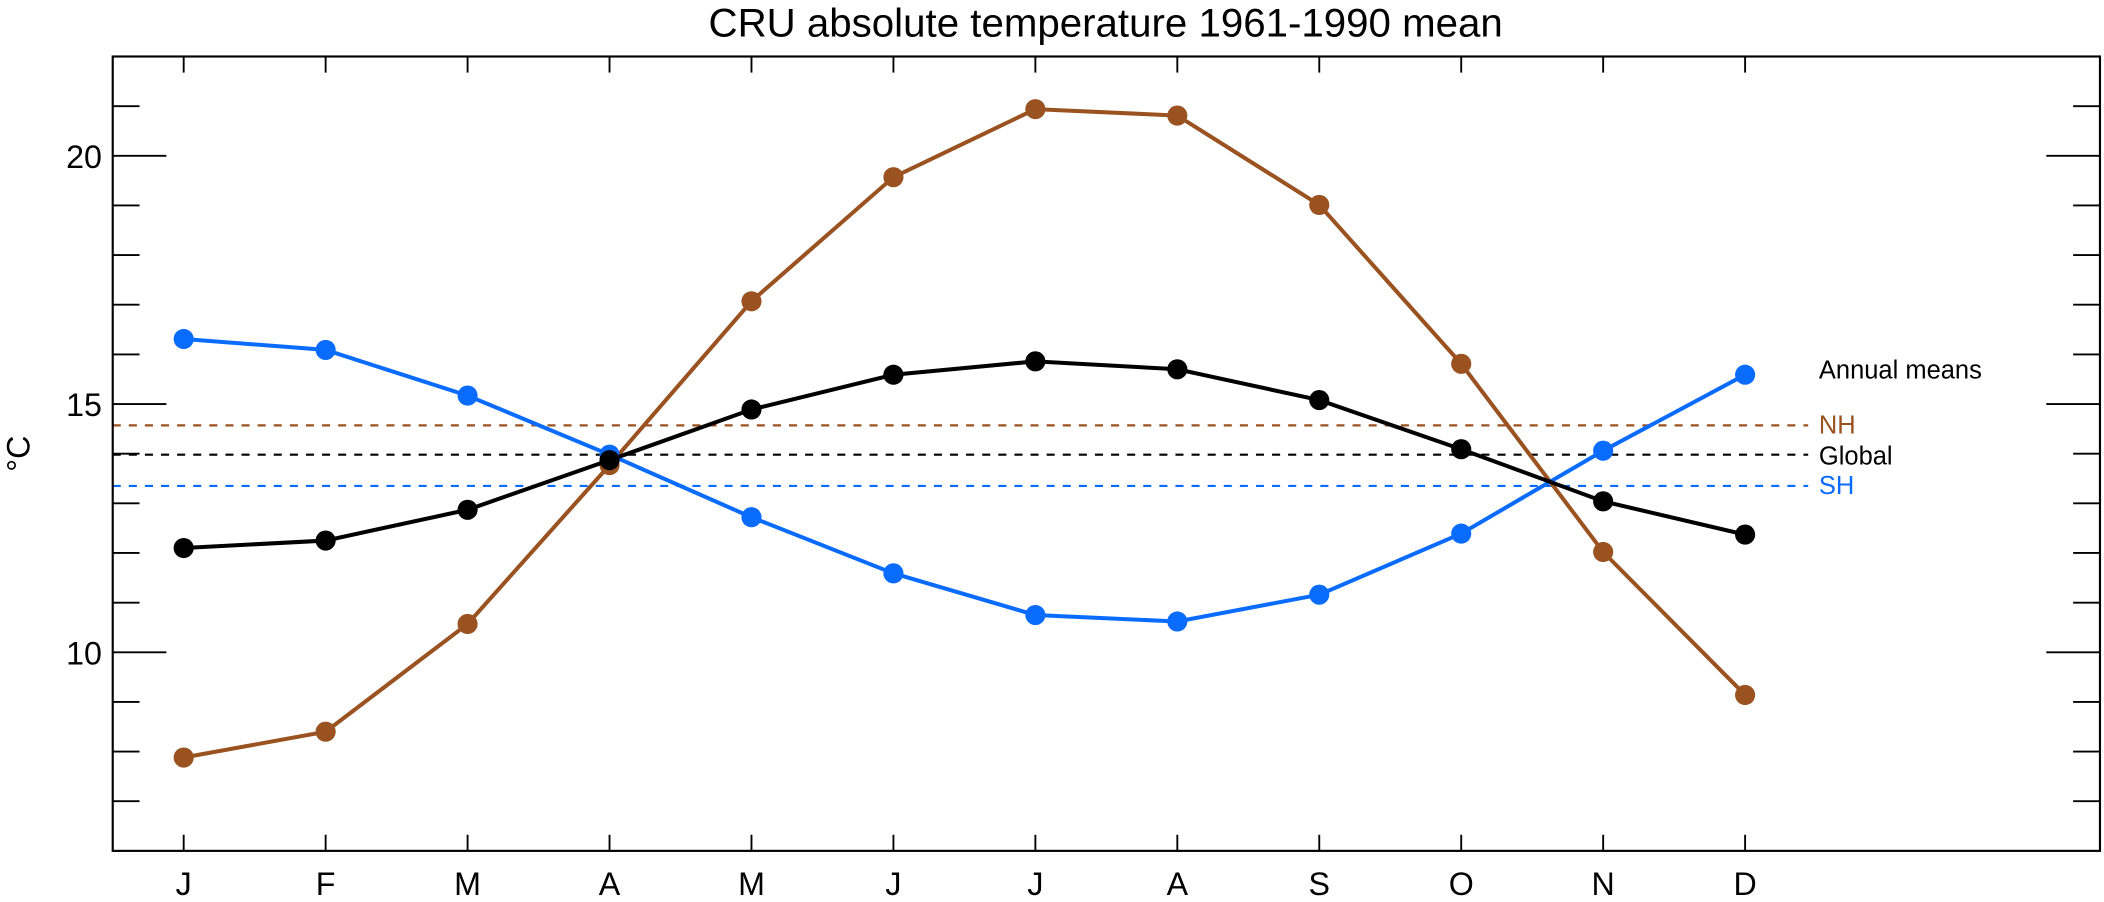  Describe the element at coordinates (1603, 884) in the screenshot. I see `x-tick-label: N` at that location.